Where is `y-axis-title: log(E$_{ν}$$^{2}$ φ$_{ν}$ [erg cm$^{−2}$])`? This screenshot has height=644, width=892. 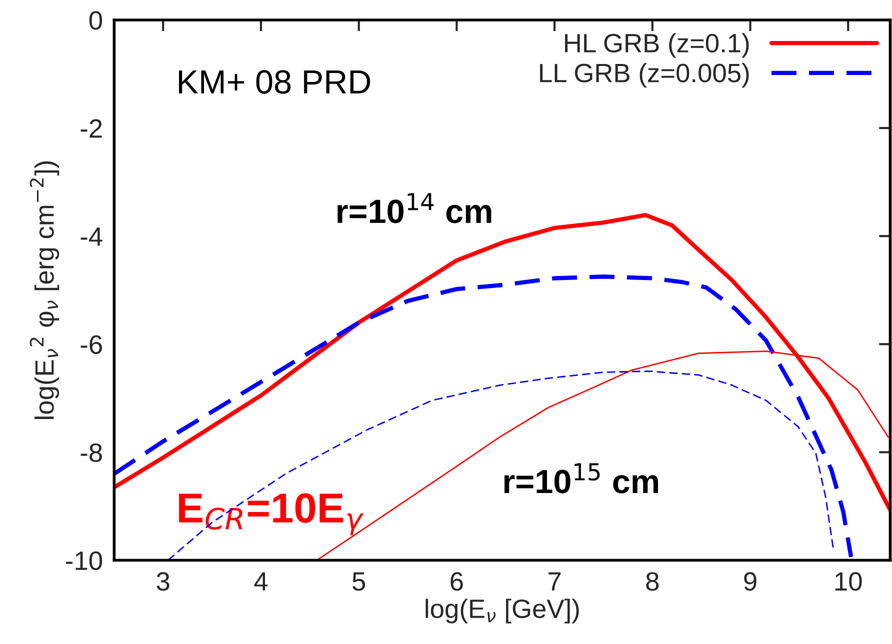
y-axis-title: log(E$_{ν}$$^{2}$ φ$_{ν}$ [erg cm$^{−2}$]) is located at coordinates (45, 290).